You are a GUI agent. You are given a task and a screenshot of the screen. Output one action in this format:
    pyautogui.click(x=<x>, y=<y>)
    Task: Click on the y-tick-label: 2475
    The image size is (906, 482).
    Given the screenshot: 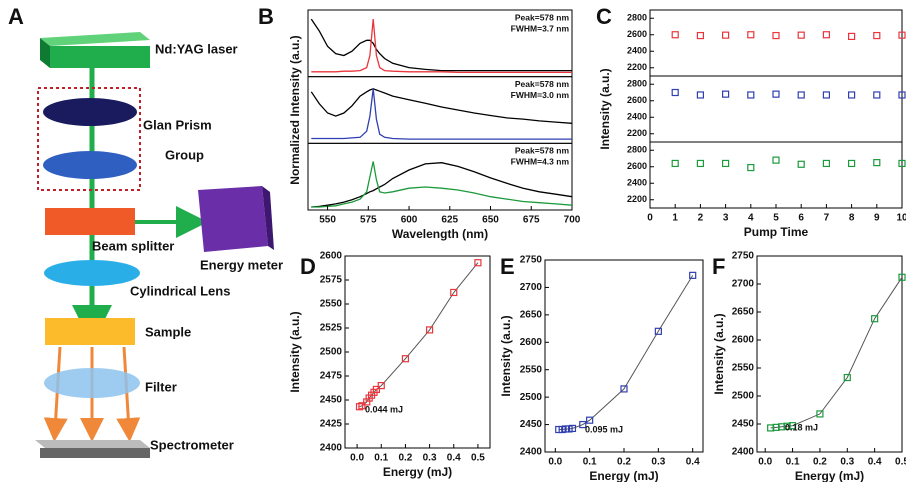 What is the action you would take?
    pyautogui.click(x=331, y=376)
    